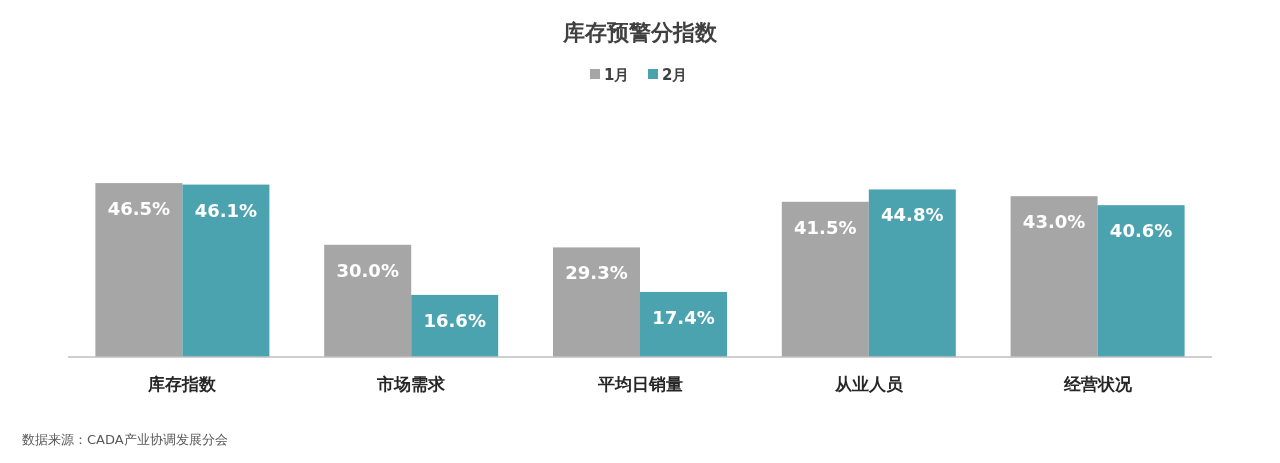  Describe the element at coordinates (912, 215) in the screenshot. I see `data-label: 44.8%` at that location.